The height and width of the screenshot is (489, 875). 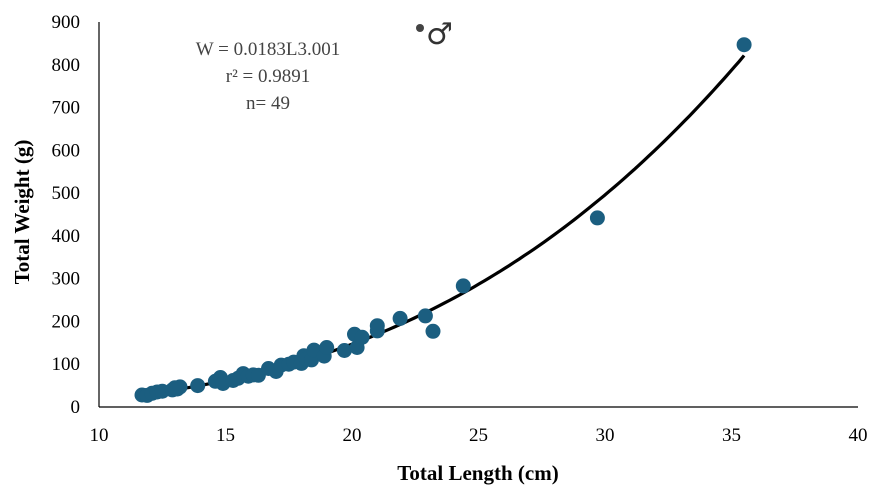 I want to click on x-tick-label: 20, so click(x=352, y=435).